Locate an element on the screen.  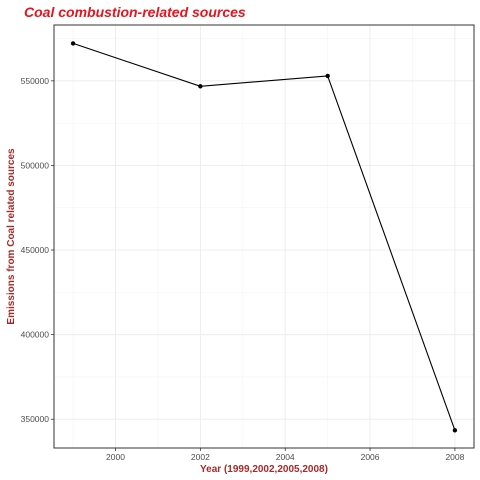
x-tick-label: 2006 is located at coordinates (370, 457).